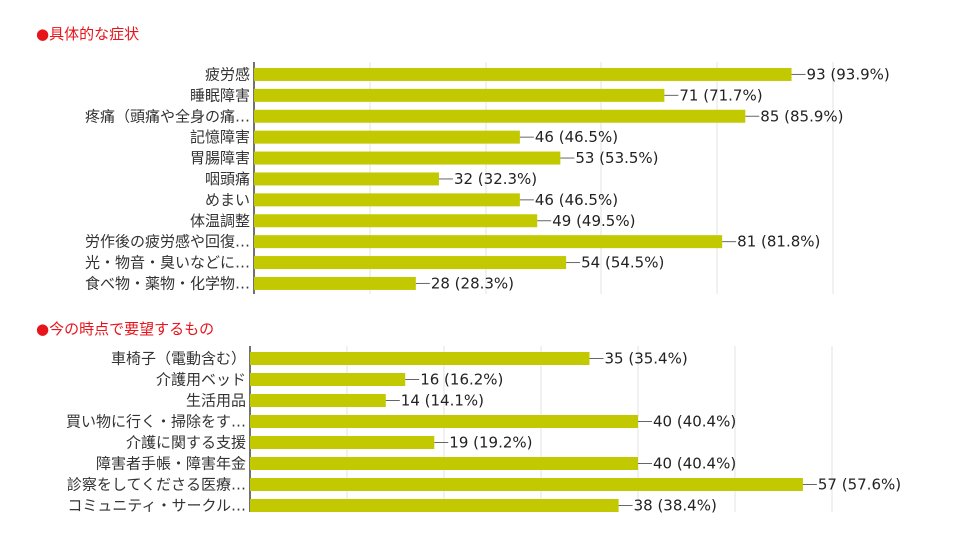 This screenshot has width=960, height=540. What do you see at coordinates (88, 34) in the screenshot?
I see `section-title-symptoms: ●具体的な症状` at bounding box center [88, 34].